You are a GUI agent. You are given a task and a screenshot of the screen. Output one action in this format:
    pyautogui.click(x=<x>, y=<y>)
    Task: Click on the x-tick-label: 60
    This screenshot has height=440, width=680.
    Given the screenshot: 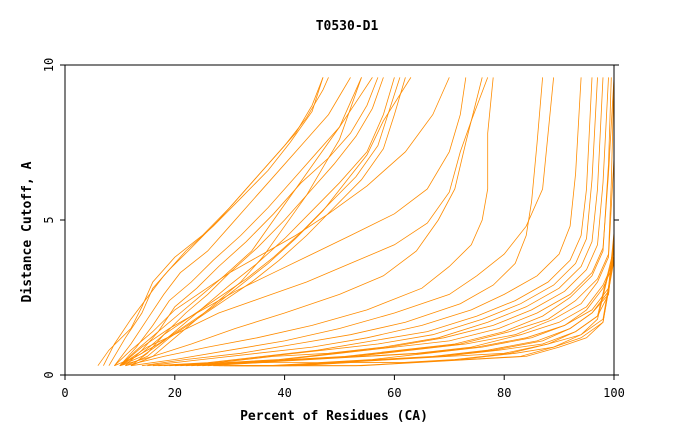 What is the action you would take?
    pyautogui.click(x=394, y=393)
    